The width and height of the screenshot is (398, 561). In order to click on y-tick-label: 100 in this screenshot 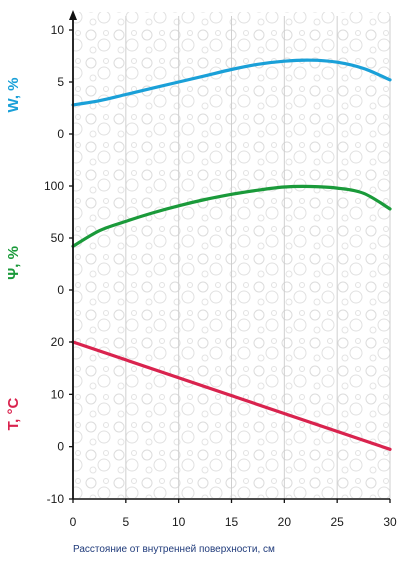, I will do `click(54, 186)`.